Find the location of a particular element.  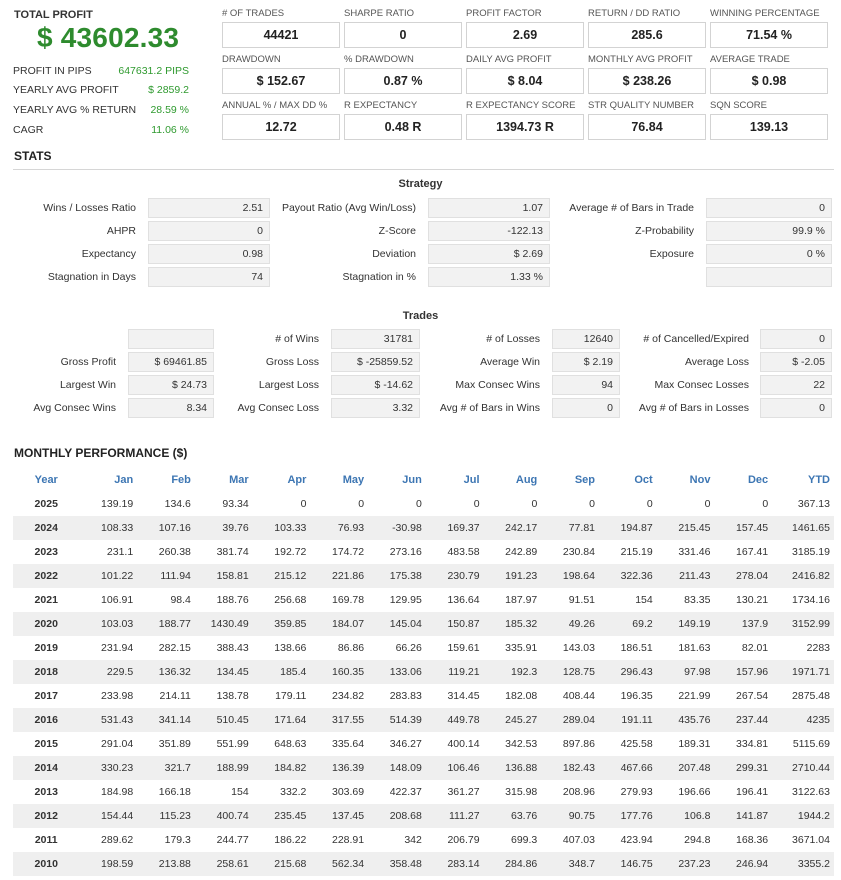

year-cell: 2023 is located at coordinates (46, 552).